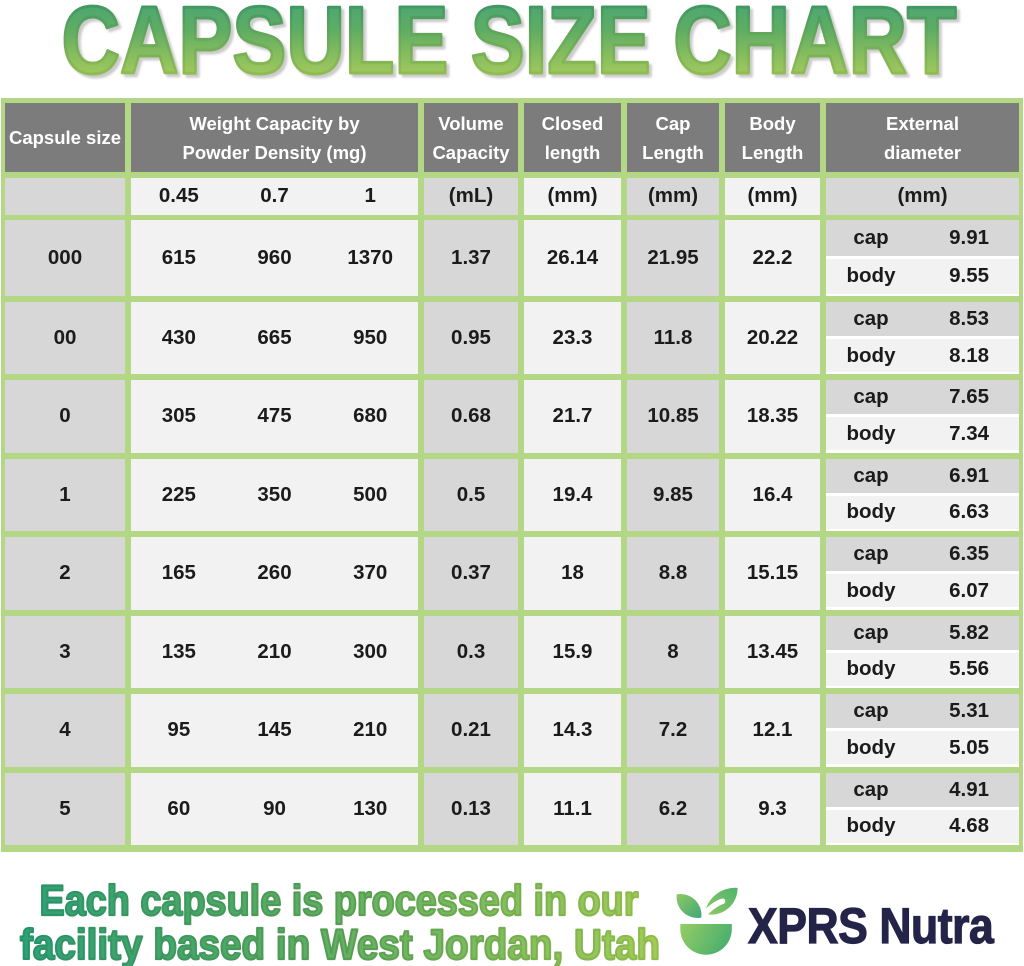  I want to click on svg-text:Each capsule is processed in o: Each capsule is processed in our, so click(339, 901).